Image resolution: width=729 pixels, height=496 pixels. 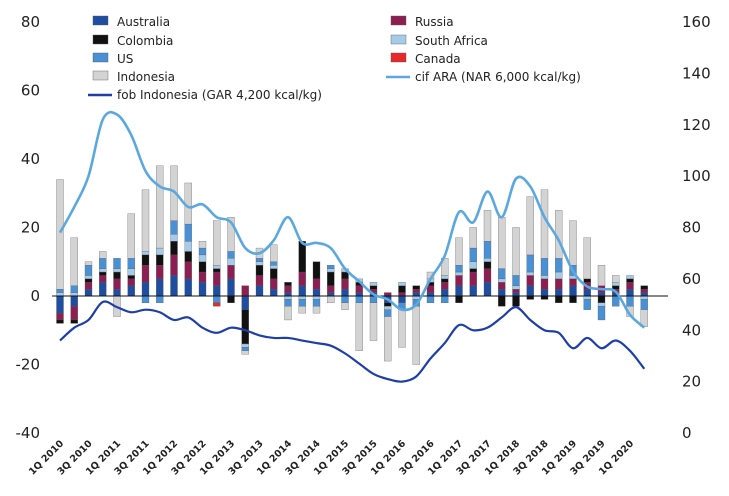 I want to click on bar-russia-1q-2019, so click(x=573, y=282).